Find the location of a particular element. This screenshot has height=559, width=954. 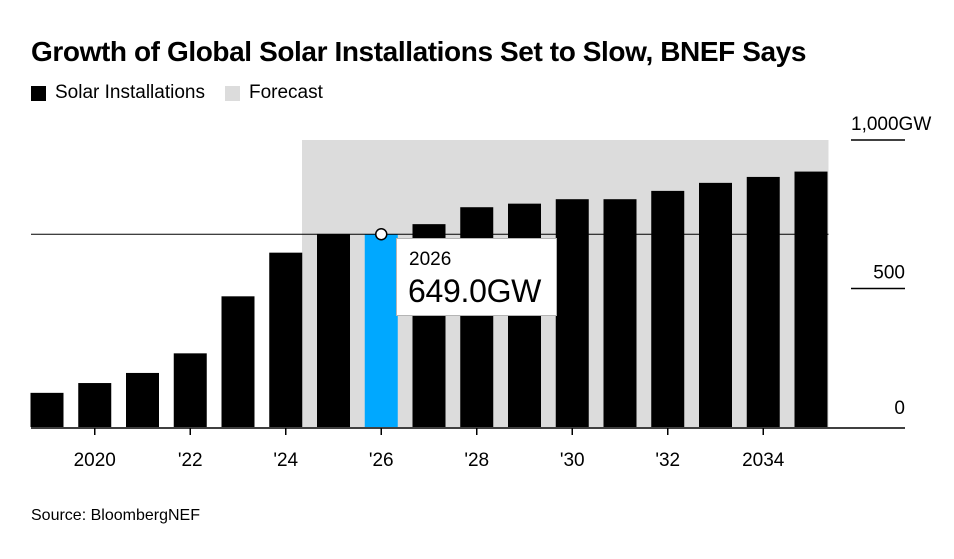

tooltip-year: 2026 is located at coordinates (430, 259).